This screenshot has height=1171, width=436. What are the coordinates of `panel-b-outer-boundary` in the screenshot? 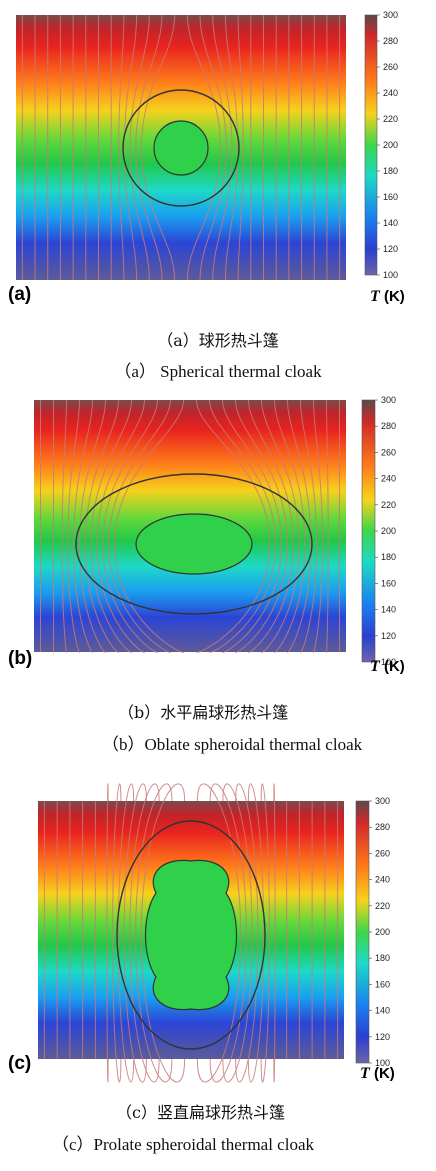 It's located at (194, 544).